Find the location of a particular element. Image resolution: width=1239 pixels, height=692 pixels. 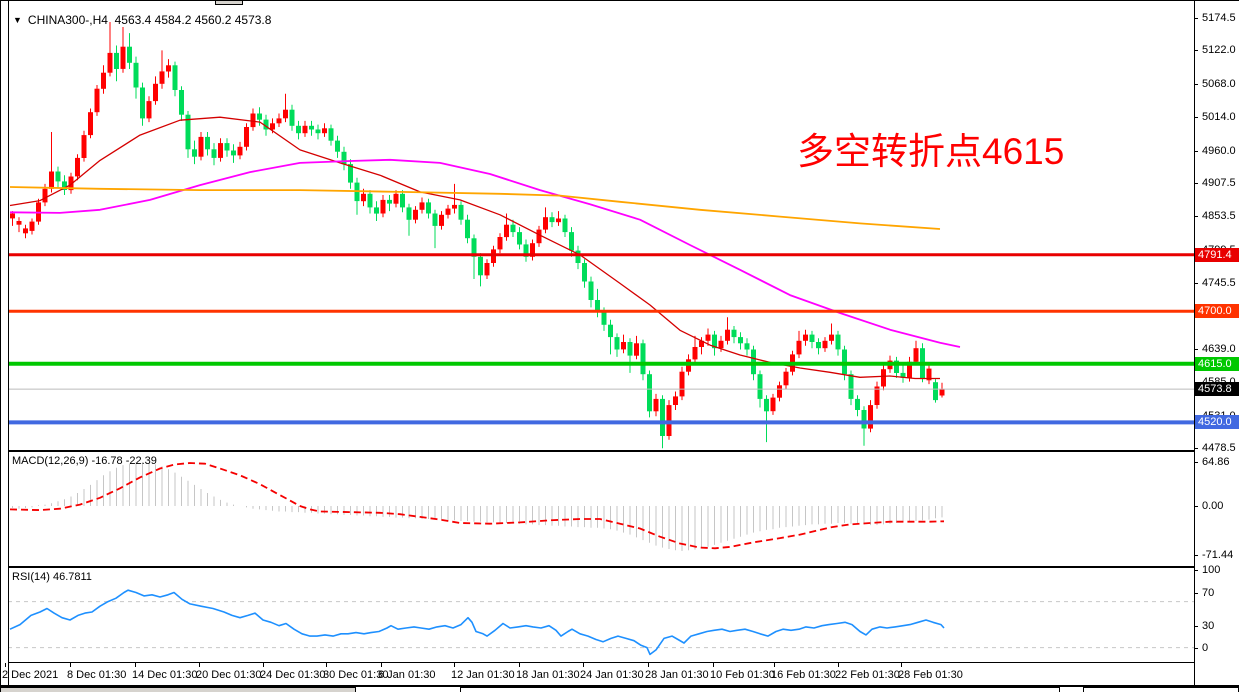

price-axis-value: 4478.5 is located at coordinates (1219, 448).